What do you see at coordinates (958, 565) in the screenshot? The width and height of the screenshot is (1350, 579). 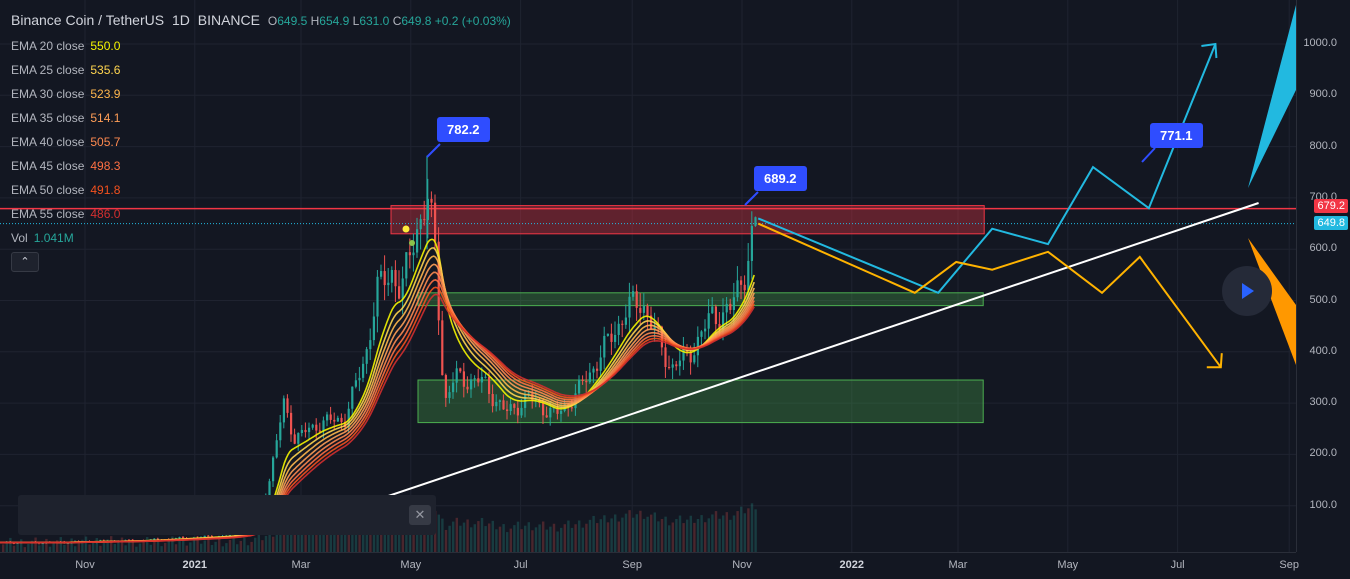 I see `time-tick-label: Mar` at bounding box center [958, 565].